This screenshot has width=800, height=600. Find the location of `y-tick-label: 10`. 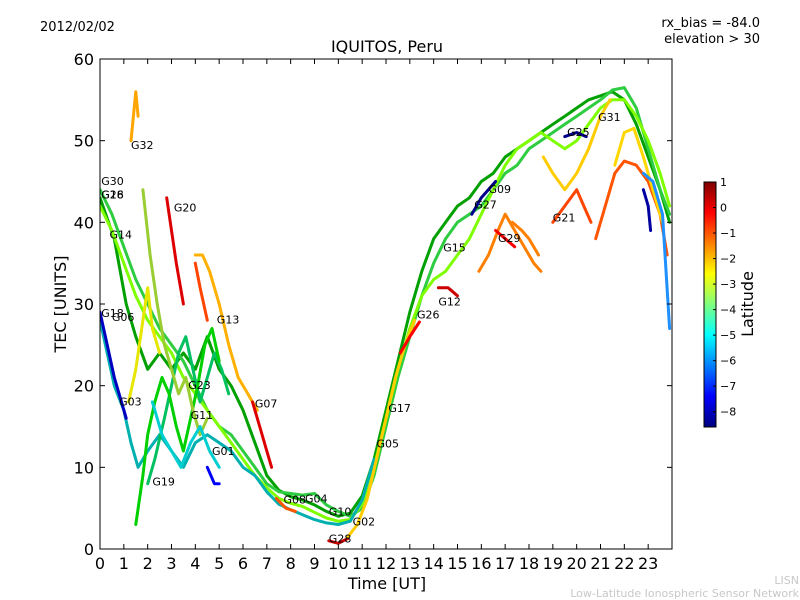

y-tick-label: 10 is located at coordinates (84, 467).